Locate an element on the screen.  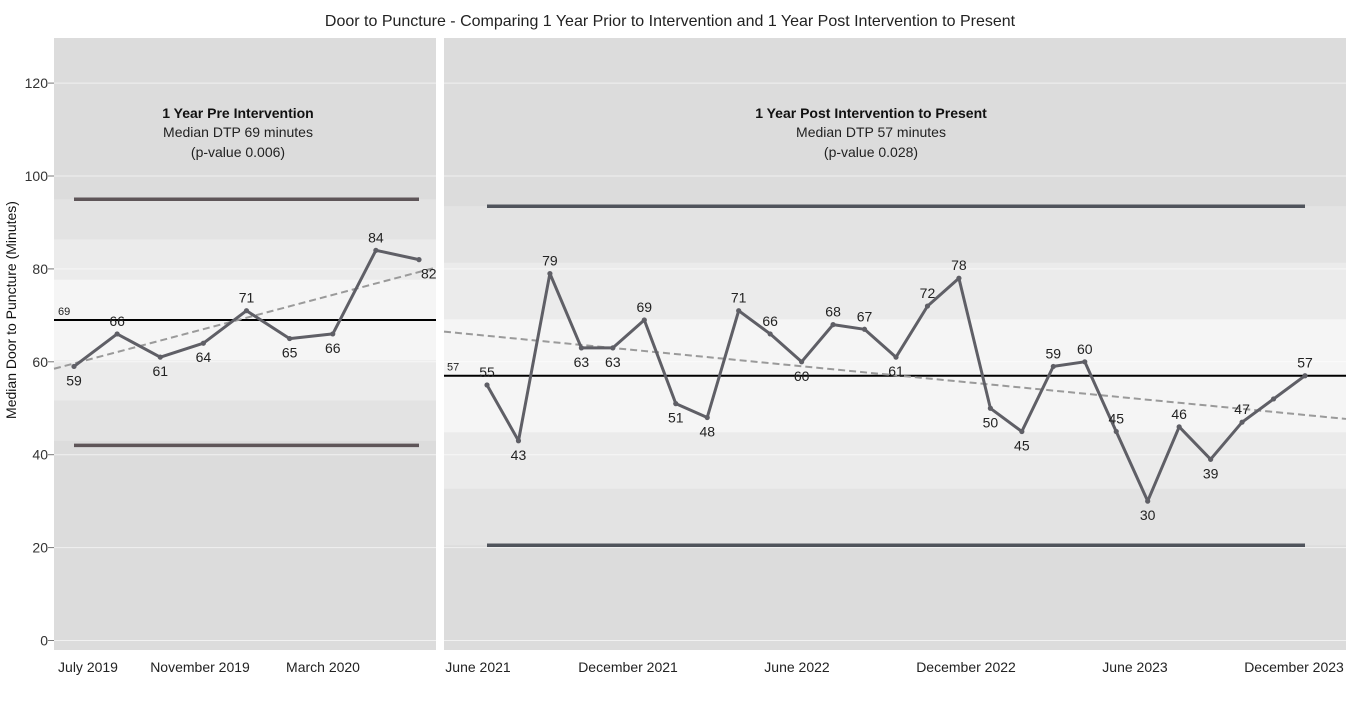
data-label: 48 is located at coordinates (707, 432).